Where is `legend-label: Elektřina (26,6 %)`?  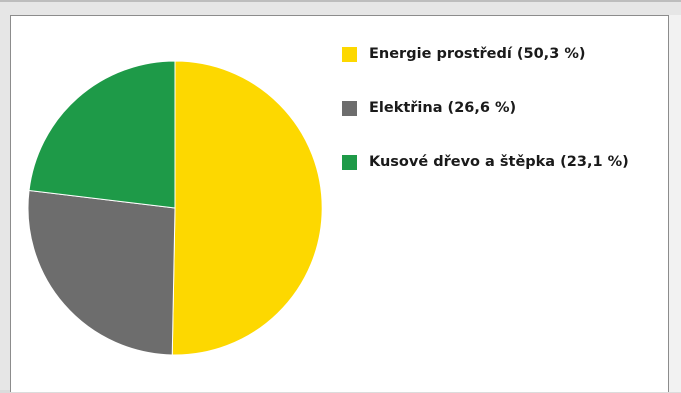
legend-label: Elektřina (26,6 %) is located at coordinates (443, 108).